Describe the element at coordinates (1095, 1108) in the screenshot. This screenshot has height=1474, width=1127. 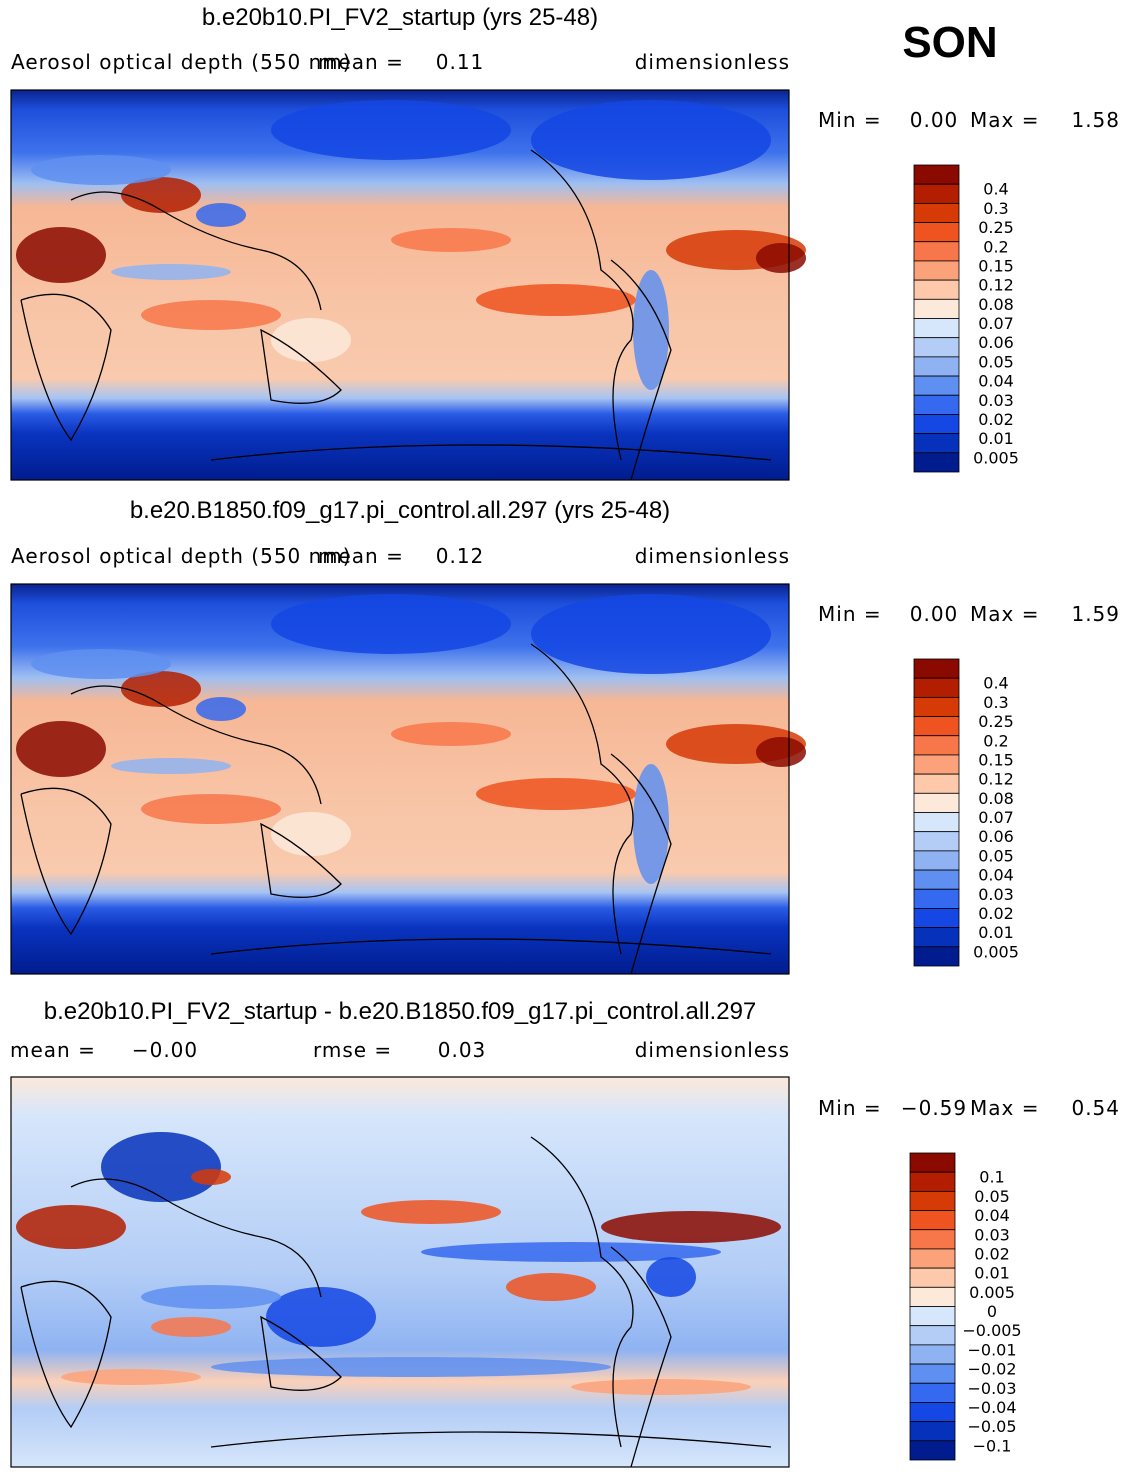
I see `max-value: 0.54` at that location.